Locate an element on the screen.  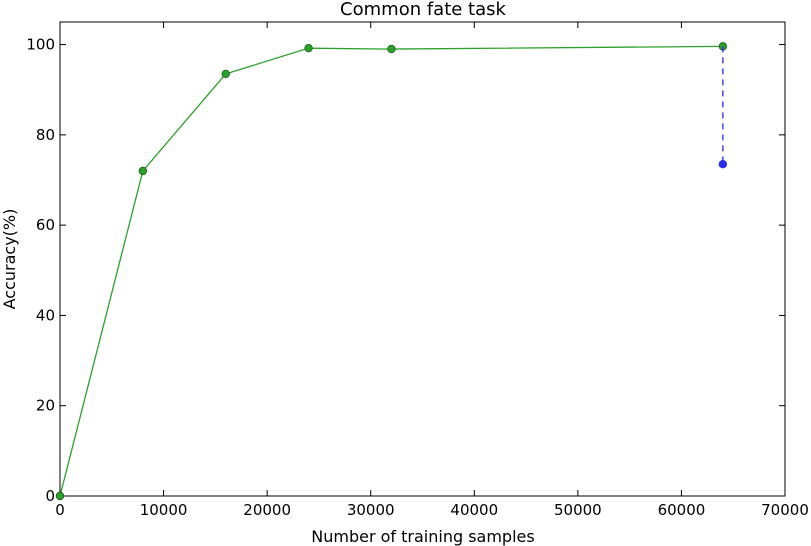
x-tick-label: 10000 is located at coordinates (164, 510).